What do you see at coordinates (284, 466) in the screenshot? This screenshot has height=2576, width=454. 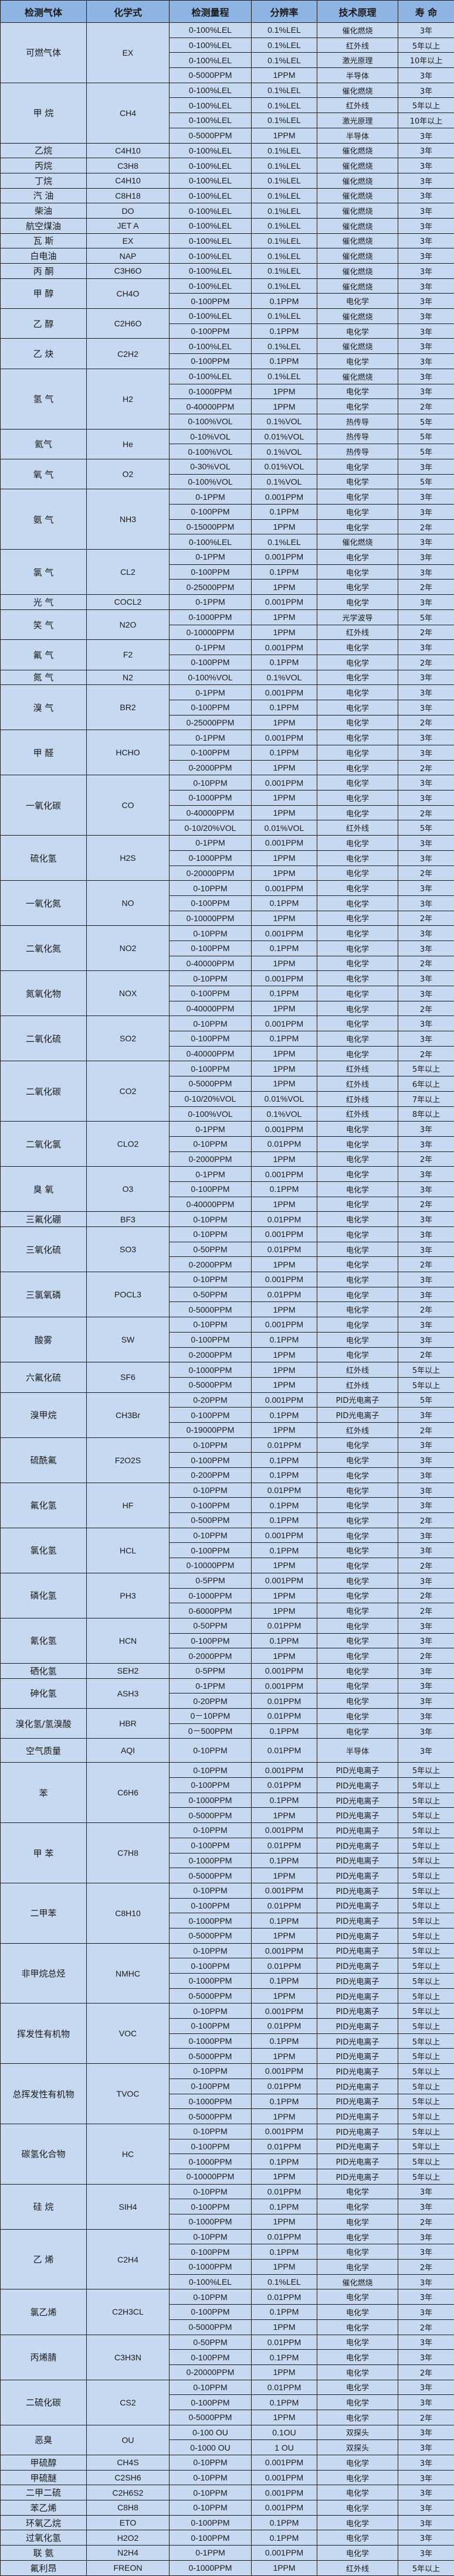 I see `resolution-cell: 0.01%VOL` at bounding box center [284, 466].